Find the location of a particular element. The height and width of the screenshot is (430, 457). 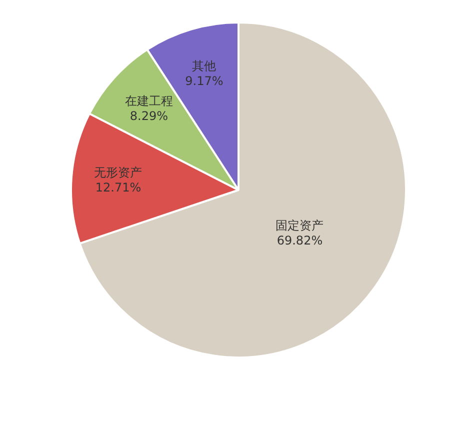

slice-label: 无形资产 is located at coordinates (118, 173).